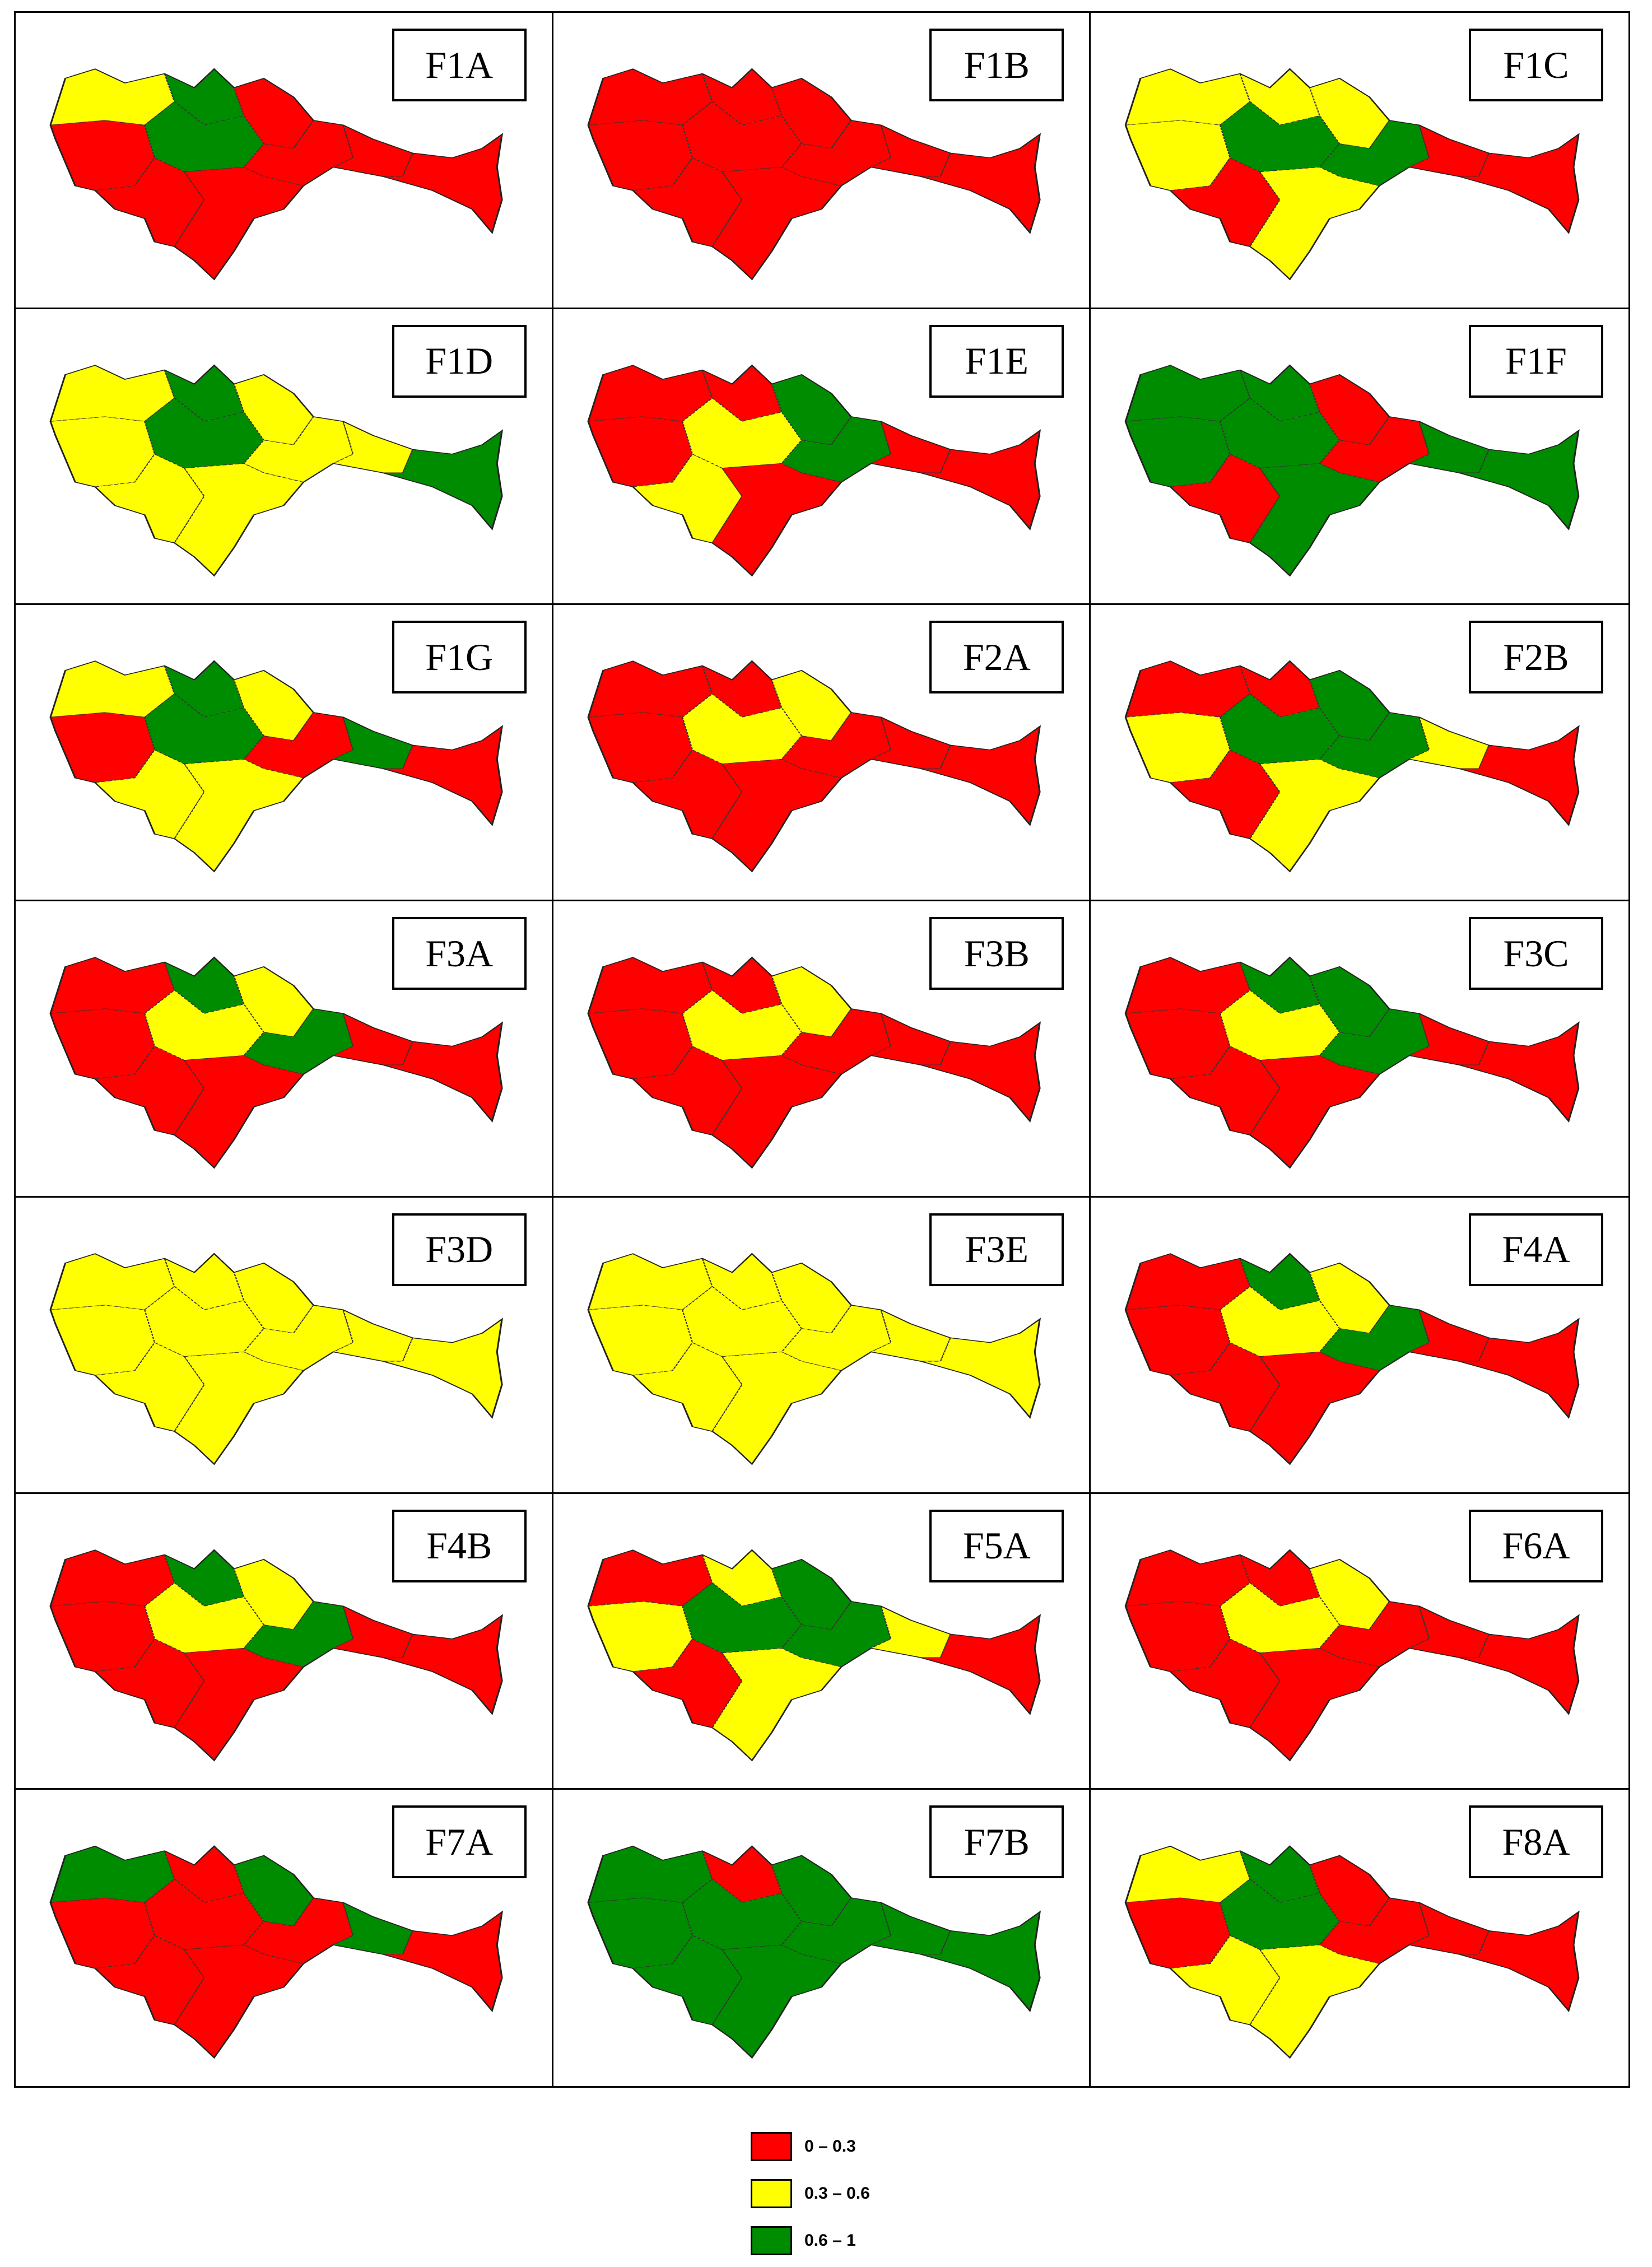  I want to click on map-panel-f3c: F3C, so click(1359, 1049).